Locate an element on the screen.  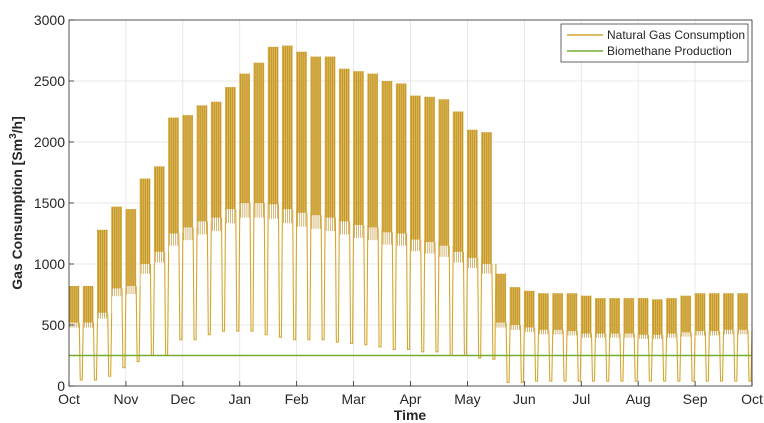
legend-label-natural-gas: Natural Gas Consumption is located at coordinates (676, 35).